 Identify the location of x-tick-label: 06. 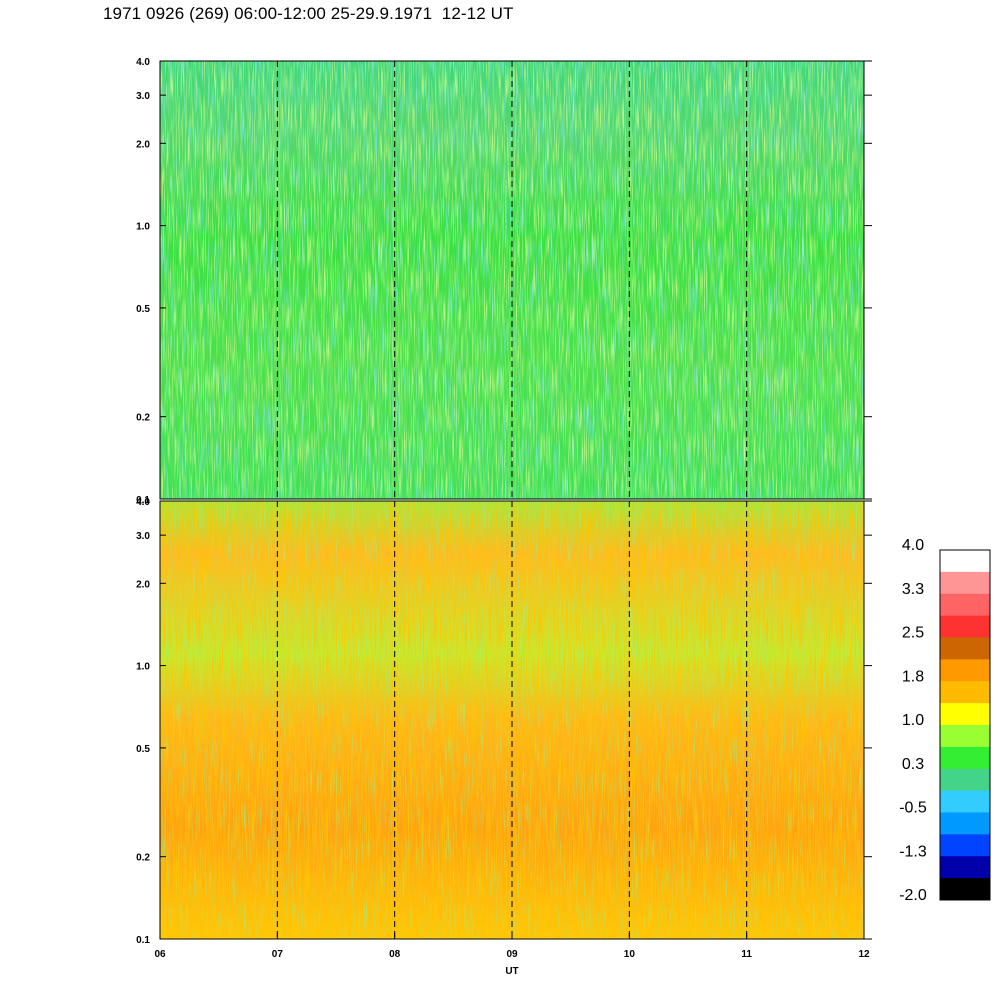
(160, 954).